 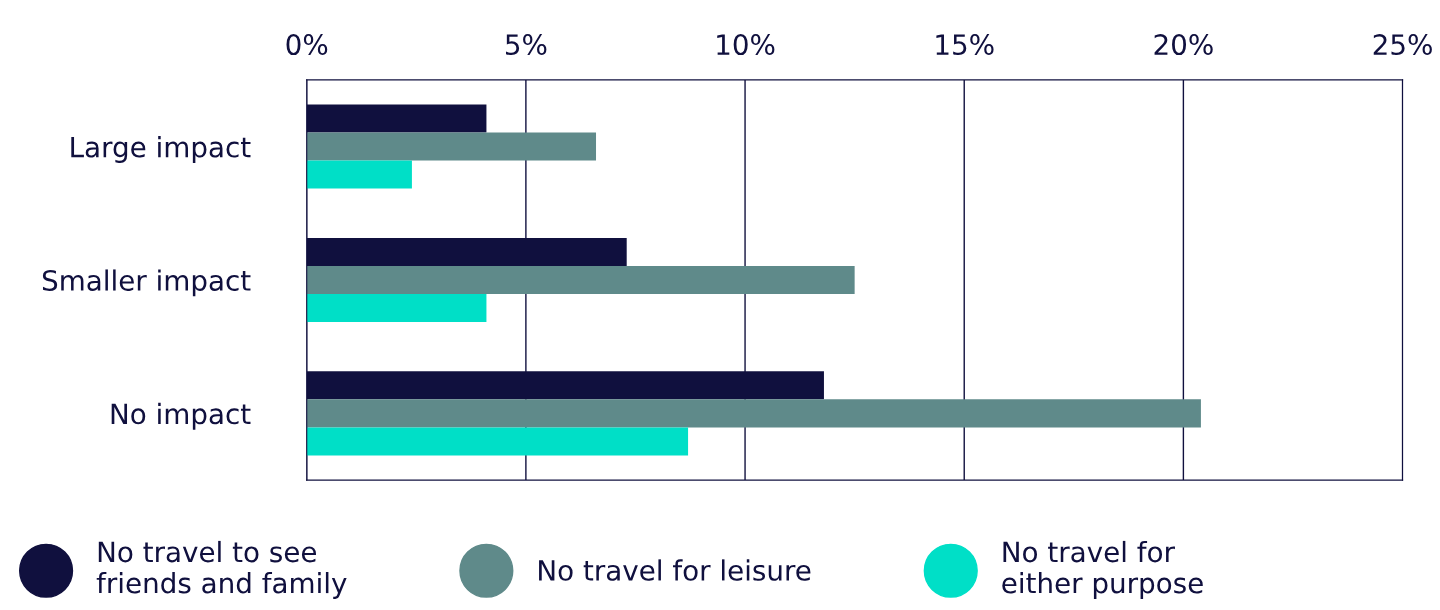 What do you see at coordinates (221, 569) in the screenshot?
I see `legend-label: No travel to see friends and family` at bounding box center [221, 569].